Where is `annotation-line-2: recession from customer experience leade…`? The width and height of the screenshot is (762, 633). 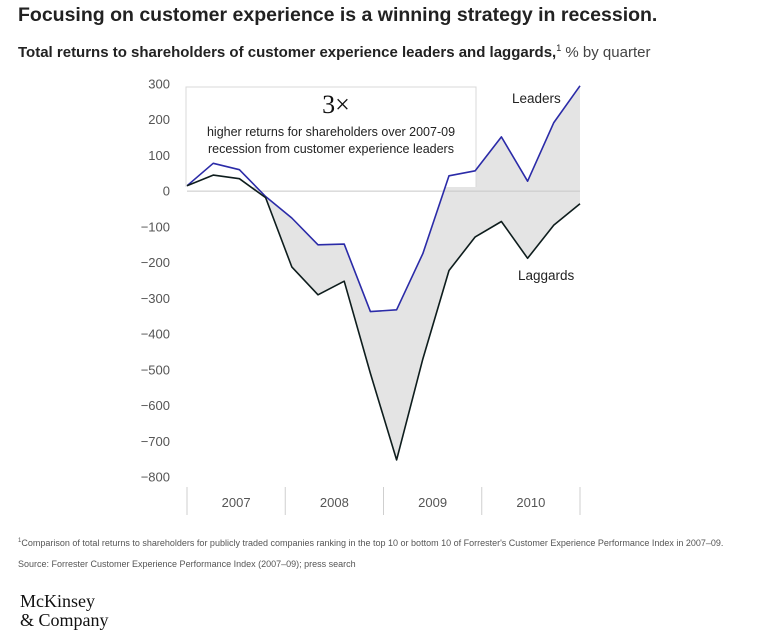
annotation-line-2: recession from customer experience leade… is located at coordinates (331, 149).